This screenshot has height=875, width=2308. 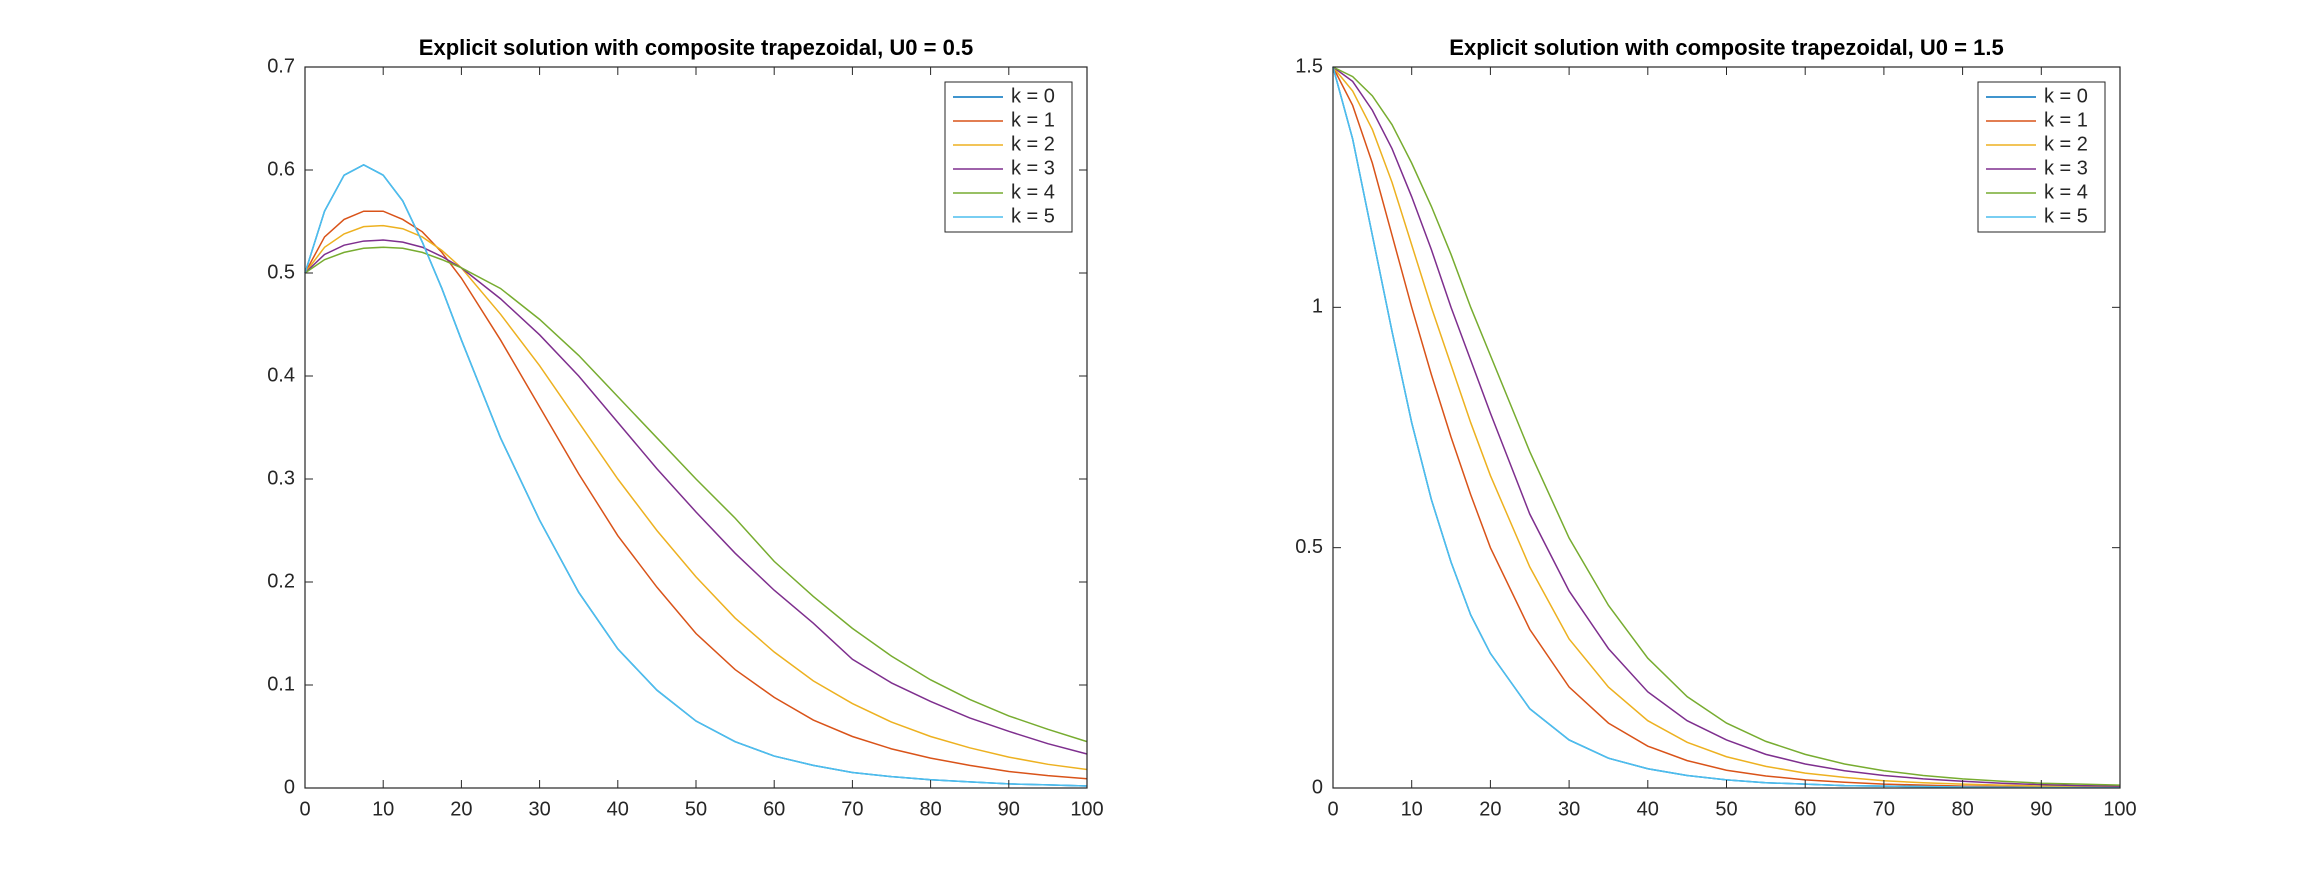 What do you see at coordinates (281, 66) in the screenshot?
I see `y-tick-label: 0.7` at bounding box center [281, 66].